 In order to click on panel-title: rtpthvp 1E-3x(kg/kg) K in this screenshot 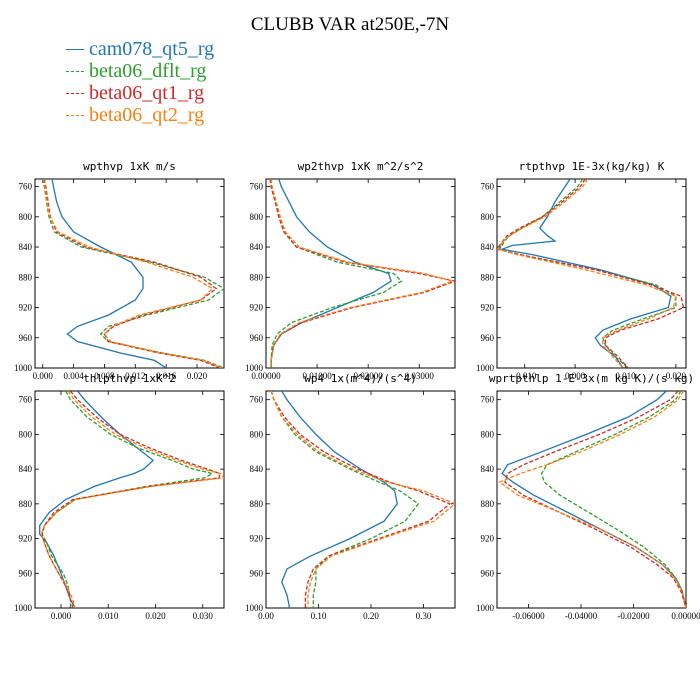, I will do `click(592, 166)`.